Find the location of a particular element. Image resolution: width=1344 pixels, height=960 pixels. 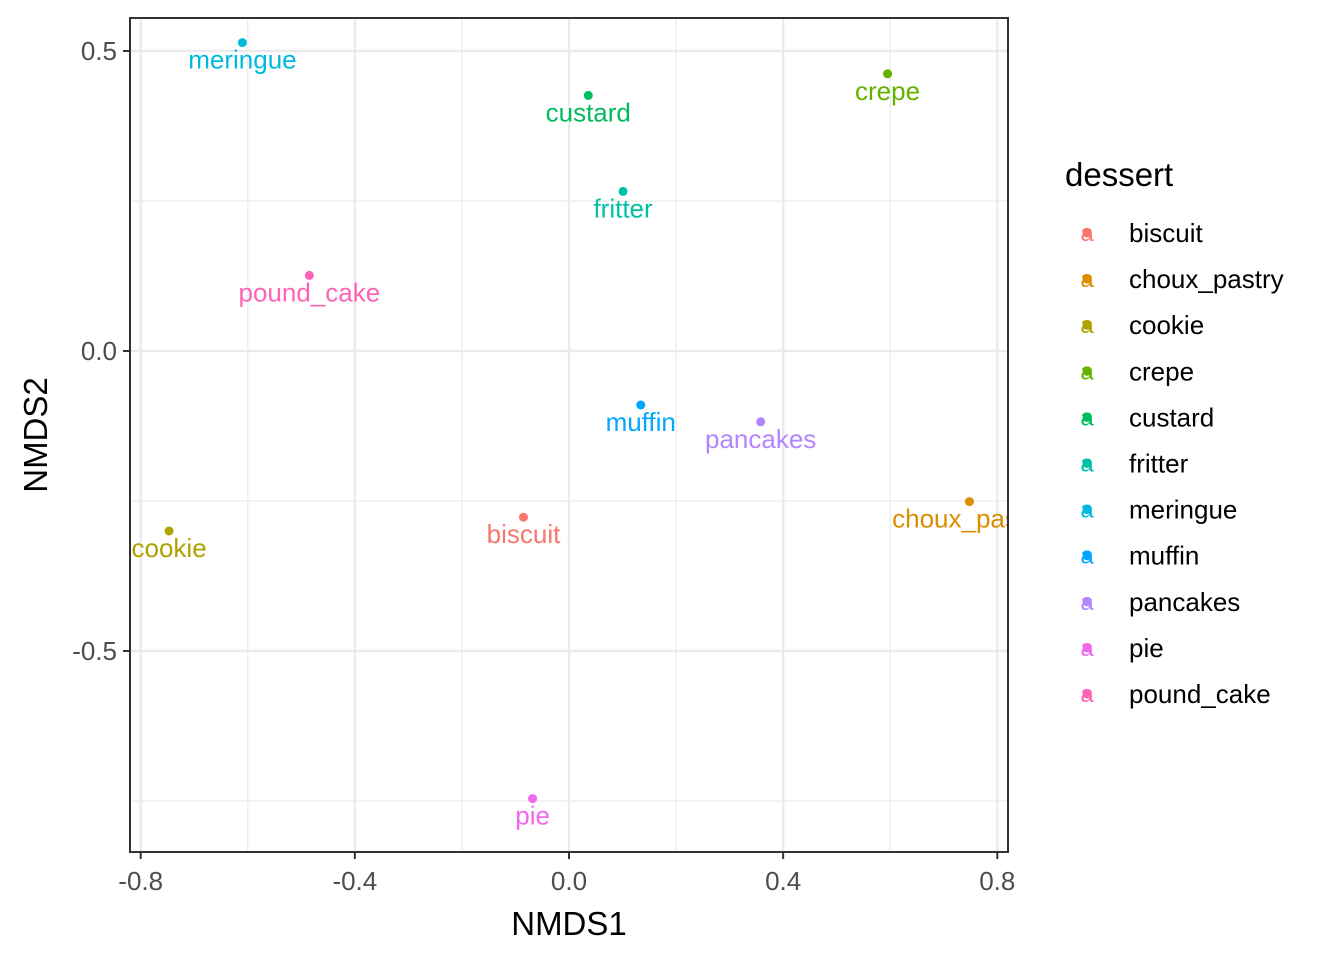

point-crepe is located at coordinates (888, 74).